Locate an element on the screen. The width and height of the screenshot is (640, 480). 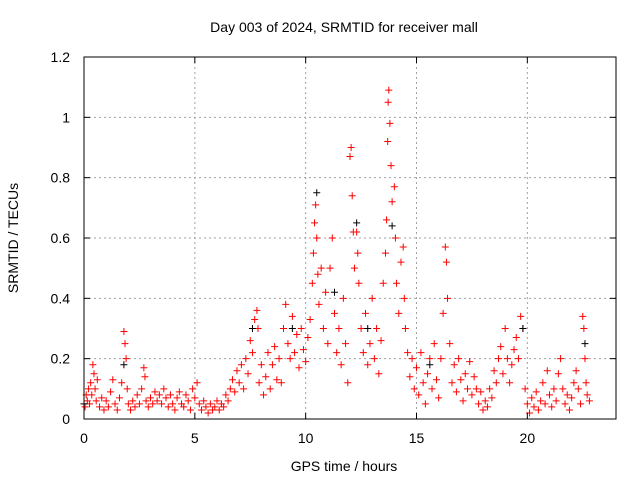
y-tick-label: 0.2 is located at coordinates (61, 359).